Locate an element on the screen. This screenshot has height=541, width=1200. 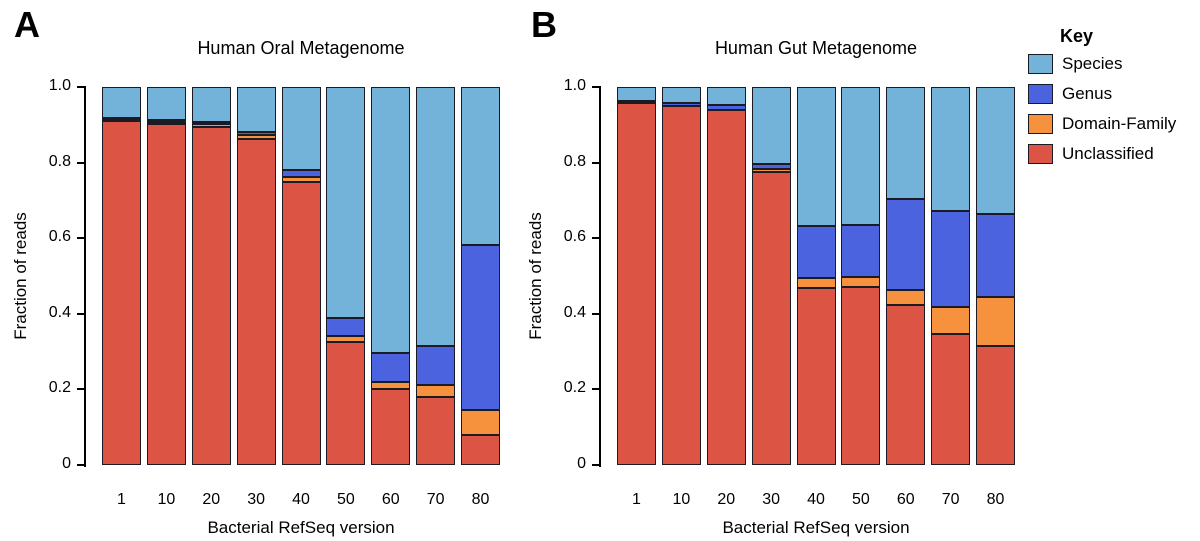
x-tick-label: 80 is located at coordinates (995, 499).